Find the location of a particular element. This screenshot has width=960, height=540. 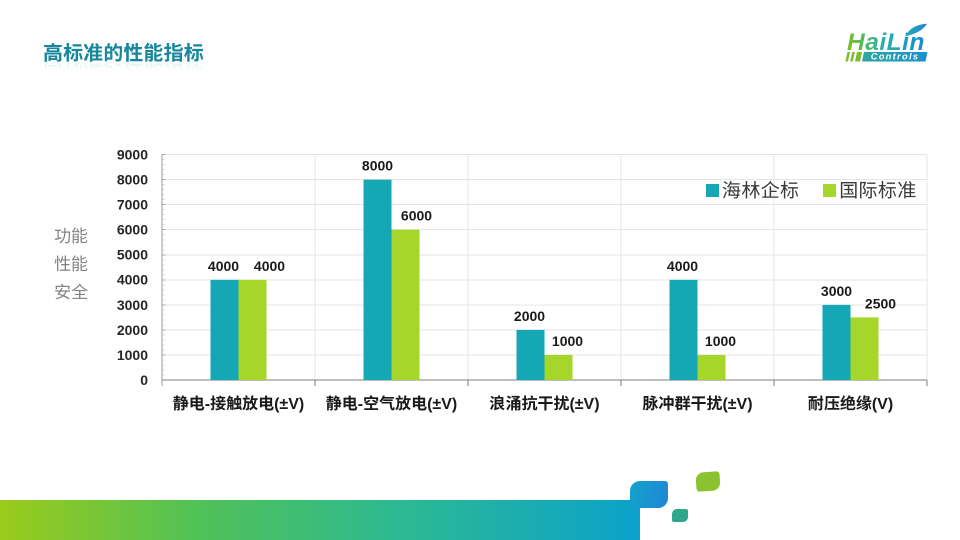

category-label: 耐压绝缘(V) is located at coordinates (850, 402).